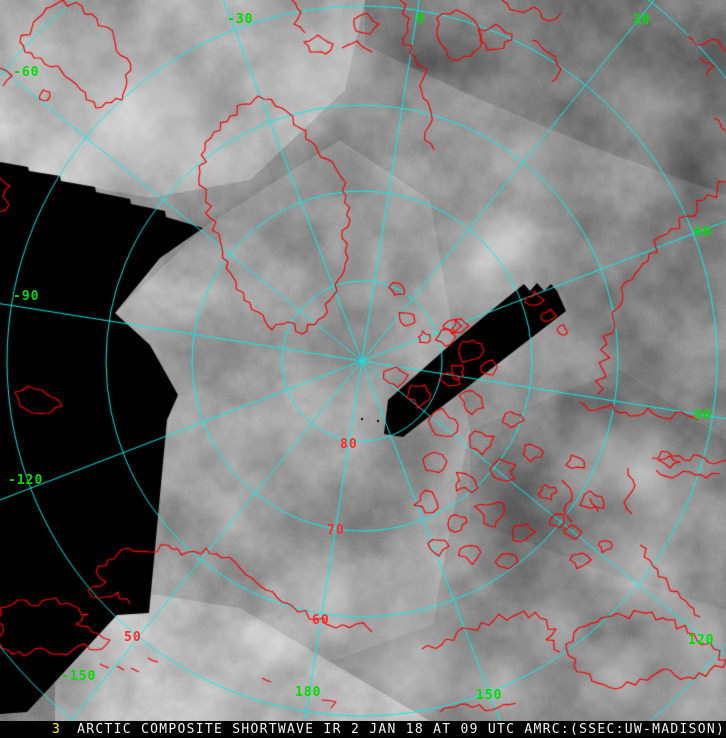  What do you see at coordinates (26, 480) in the screenshot?
I see `longitude-label--120: -120` at bounding box center [26, 480].